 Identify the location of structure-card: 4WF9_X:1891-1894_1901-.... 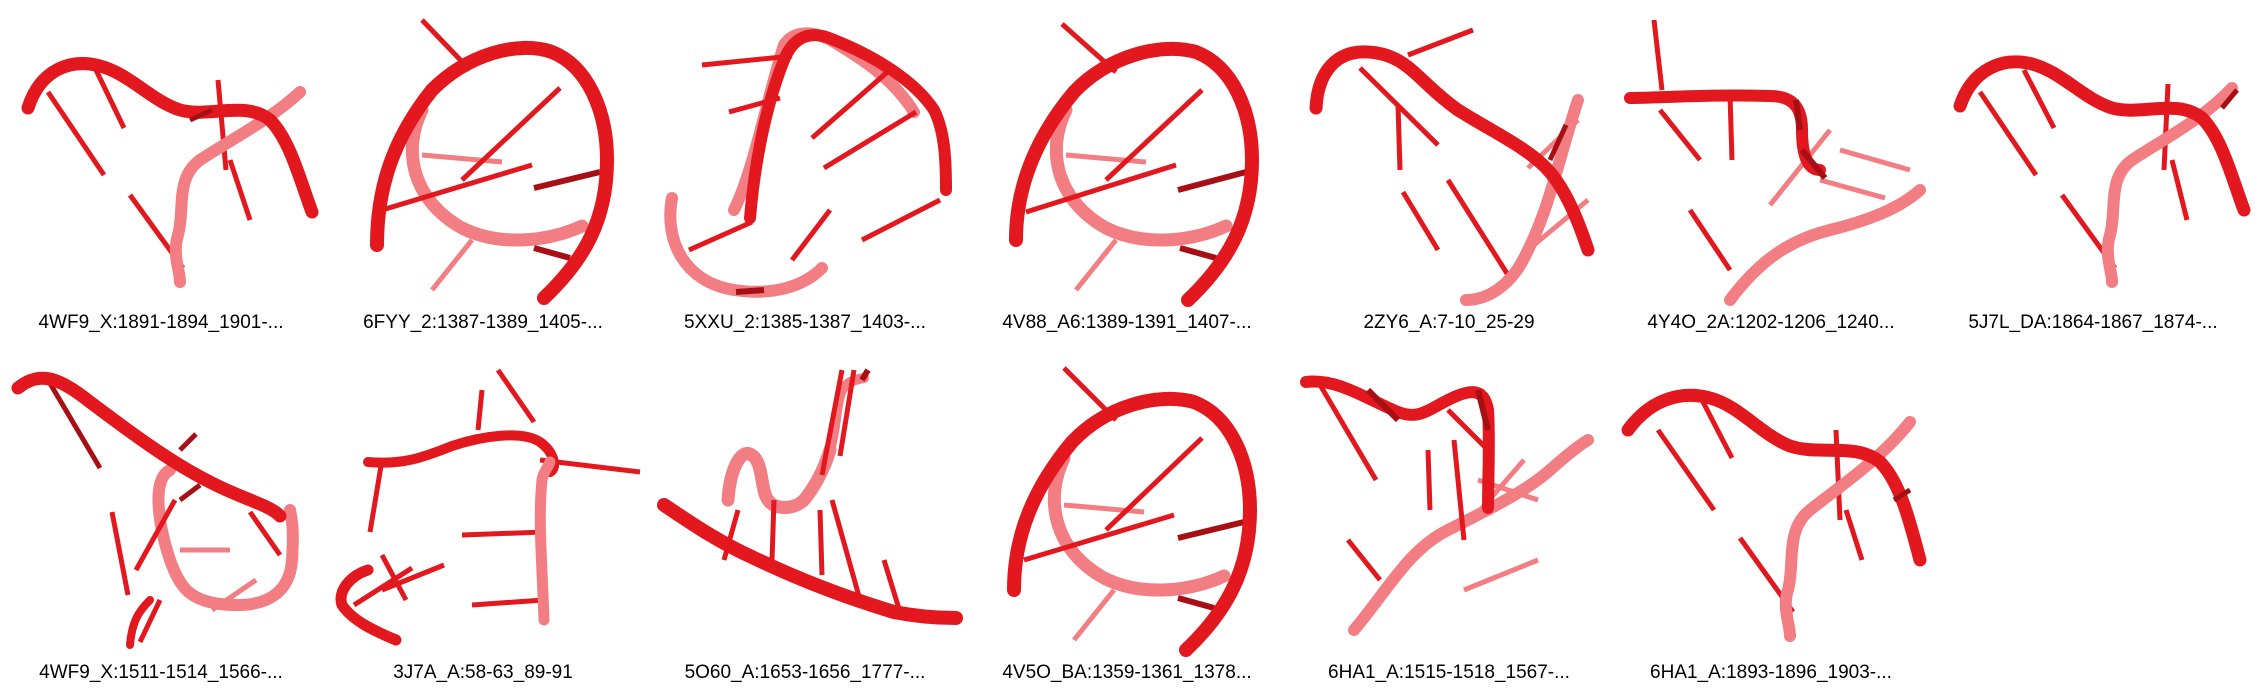
(161, 175).